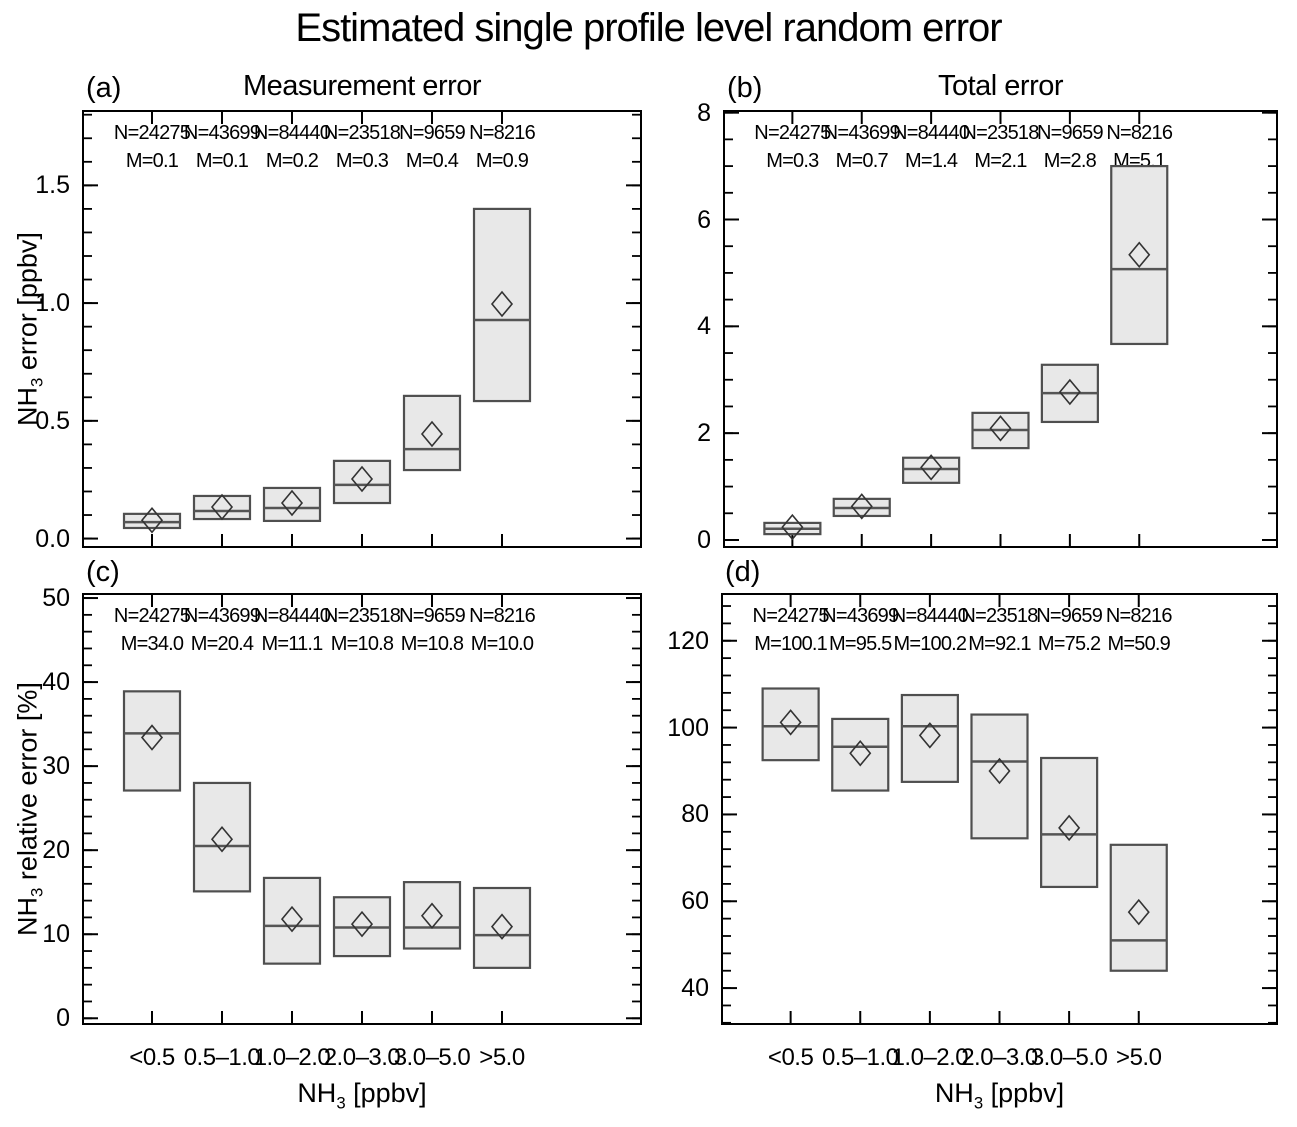  Describe the element at coordinates (37, 382) in the screenshot. I see `y-axis-title-subscript: 3` at that location.